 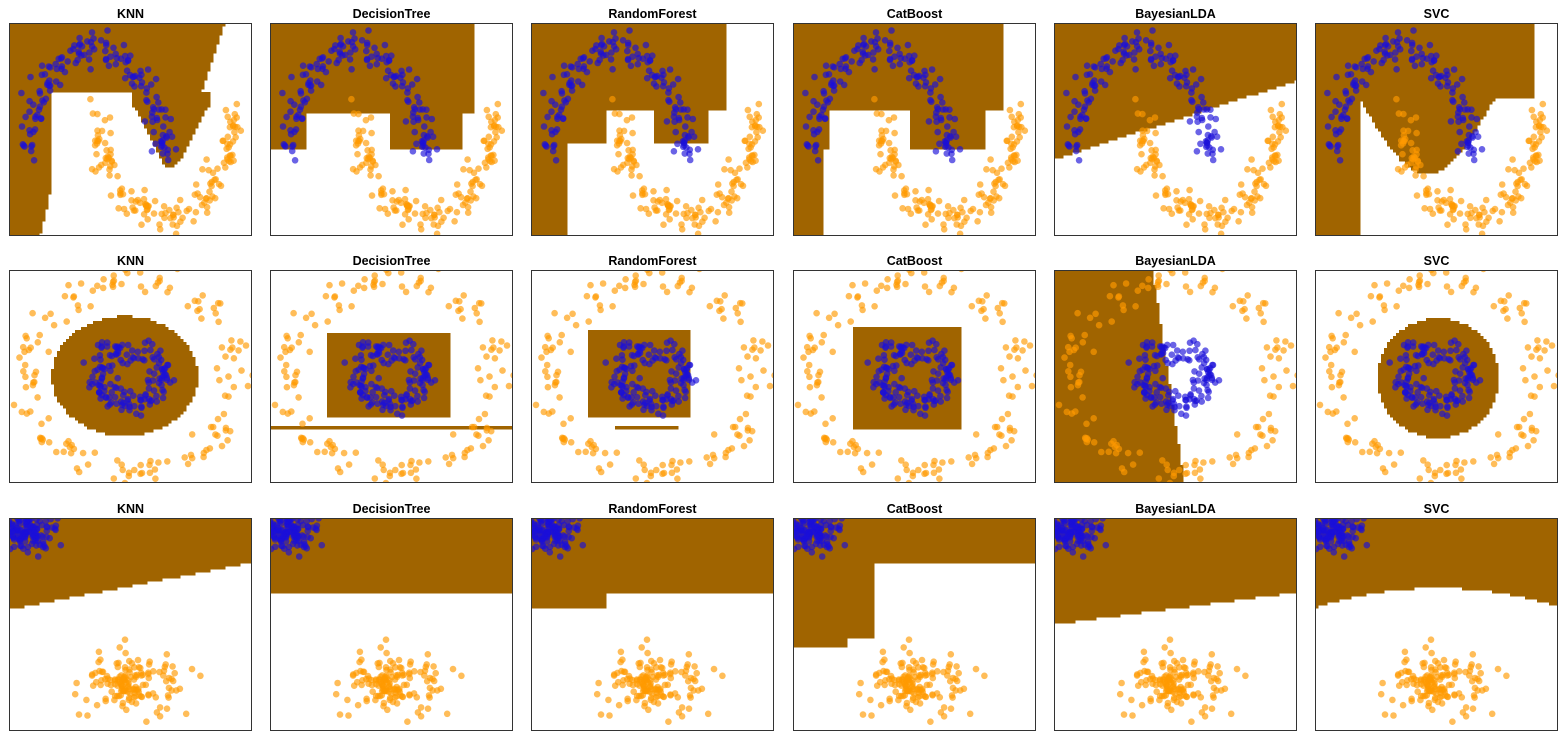 What do you see at coordinates (1436, 129) in the screenshot?
I see `panel-frame` at bounding box center [1436, 129].